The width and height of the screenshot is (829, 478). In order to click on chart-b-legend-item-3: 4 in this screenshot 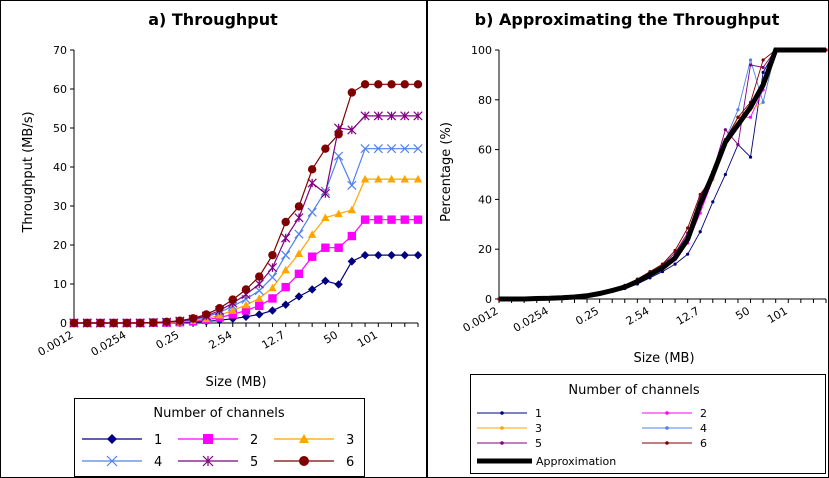, I will do `click(674, 428)`.